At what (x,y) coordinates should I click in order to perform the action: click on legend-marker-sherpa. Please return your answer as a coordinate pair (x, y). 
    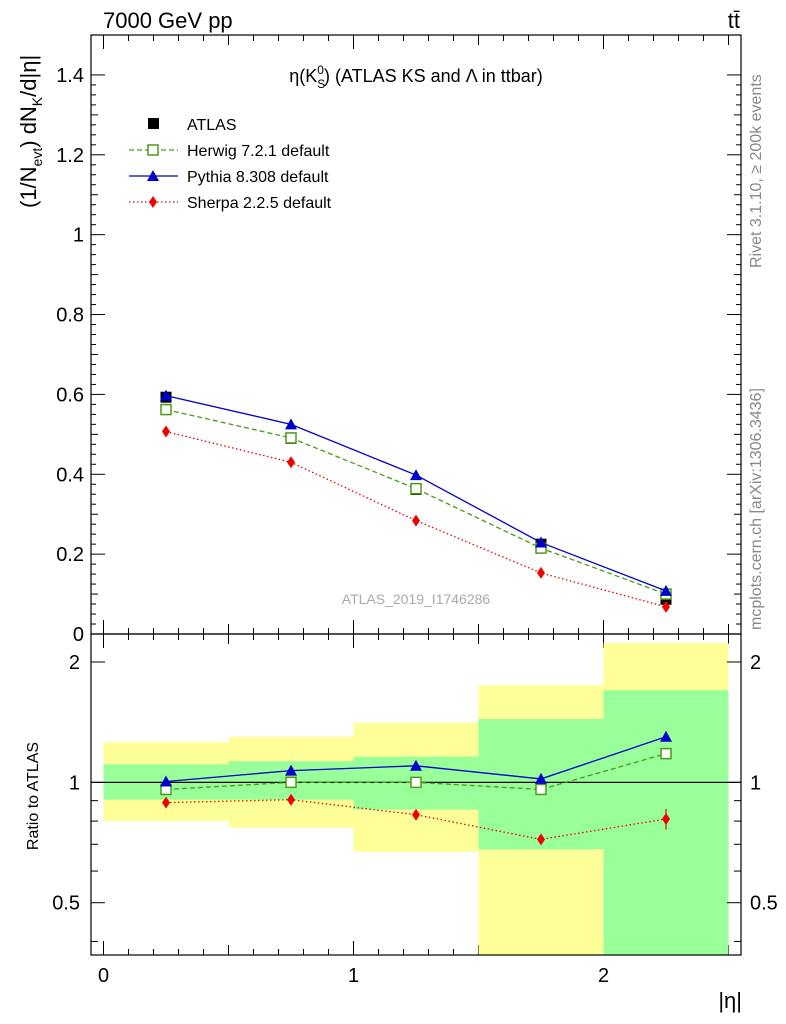
    Looking at the image, I should click on (153, 202).